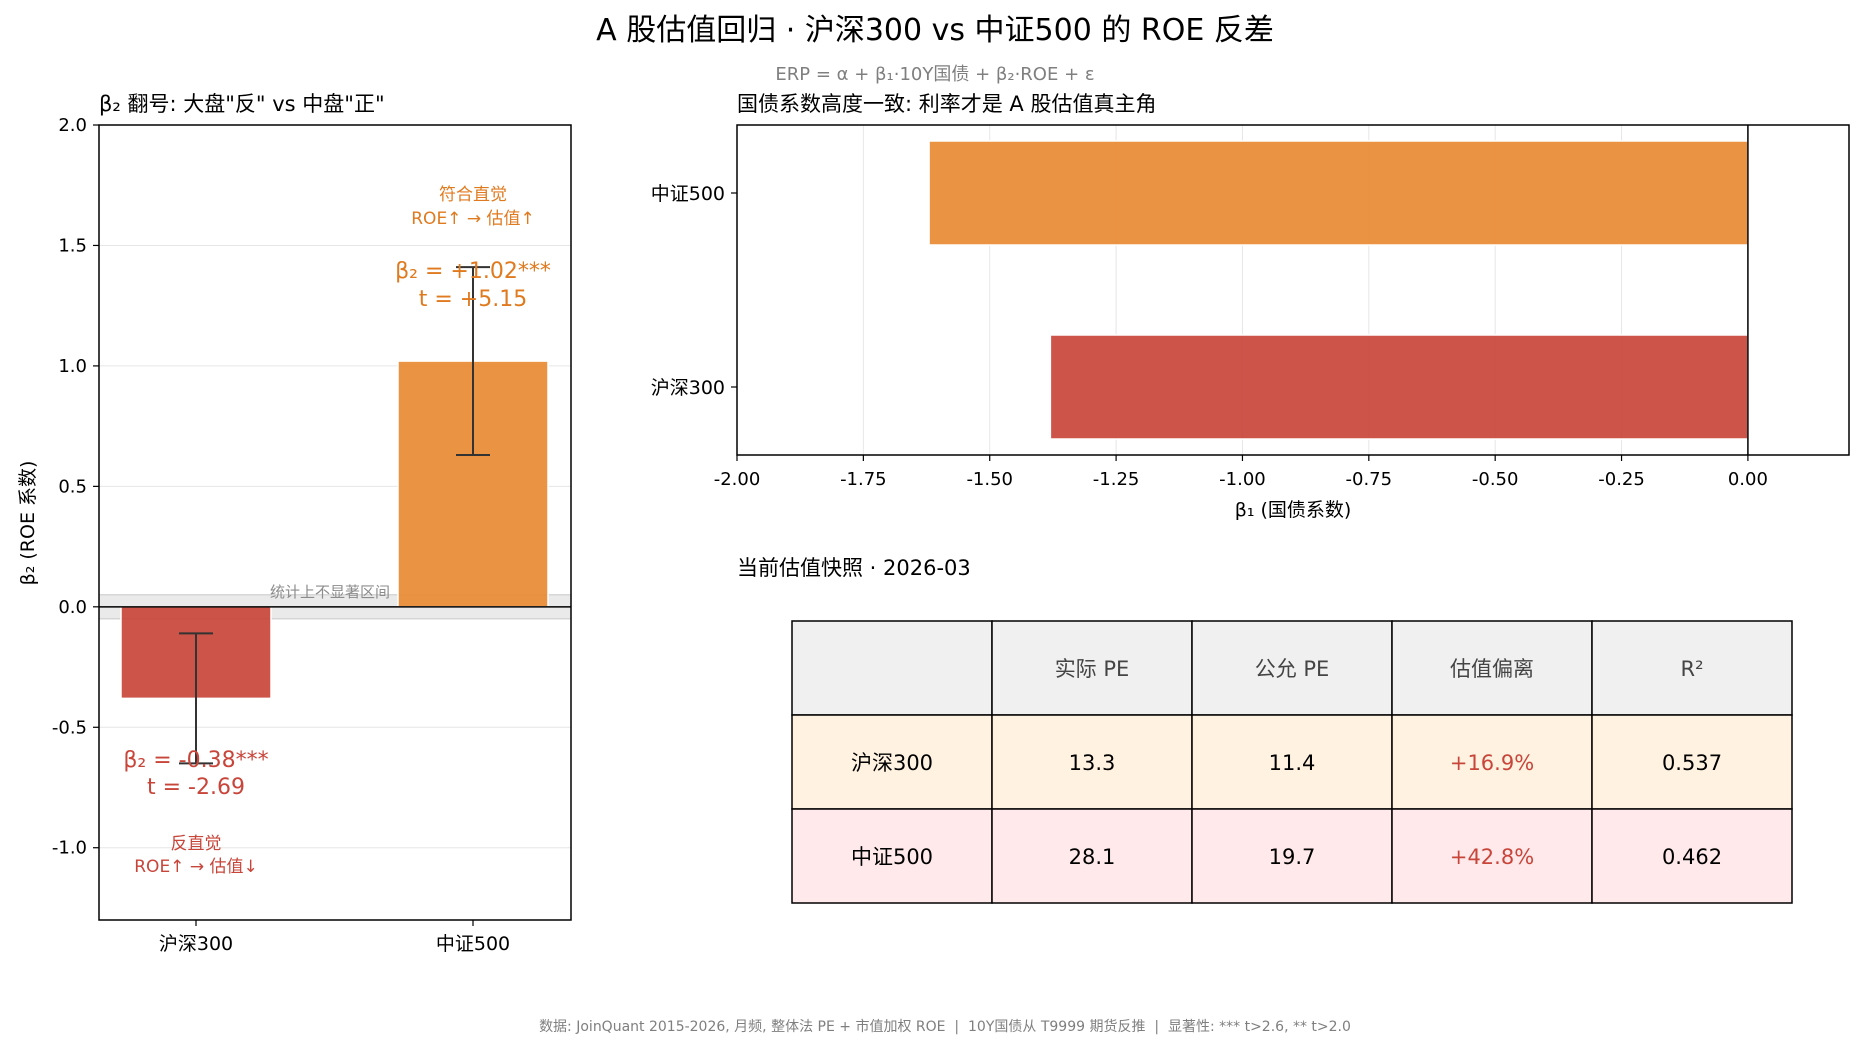  What do you see at coordinates (1495, 479) in the screenshot?
I see `beta1-x-tick-label: -0.50` at bounding box center [1495, 479].